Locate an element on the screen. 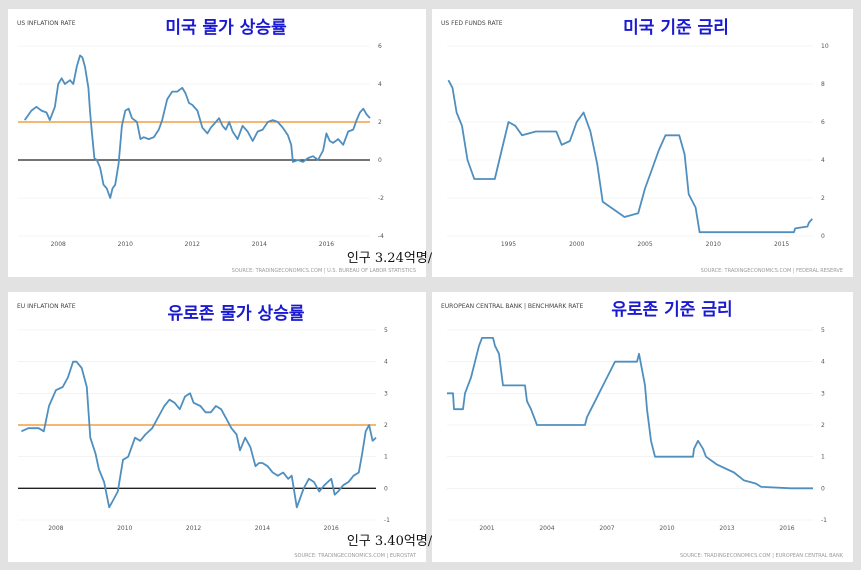 Image resolution: width=861 pixels, height=570 pixels. chart-small-title: US FED FUNDS RATE is located at coordinates (472, 23).